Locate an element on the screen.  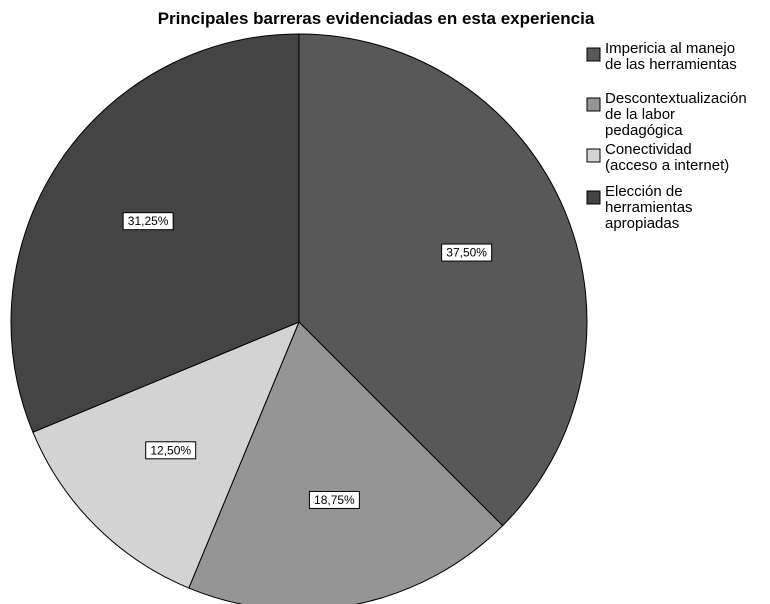
legend-item-3: Conectividad(acceso a internet) is located at coordinates (657, 157).